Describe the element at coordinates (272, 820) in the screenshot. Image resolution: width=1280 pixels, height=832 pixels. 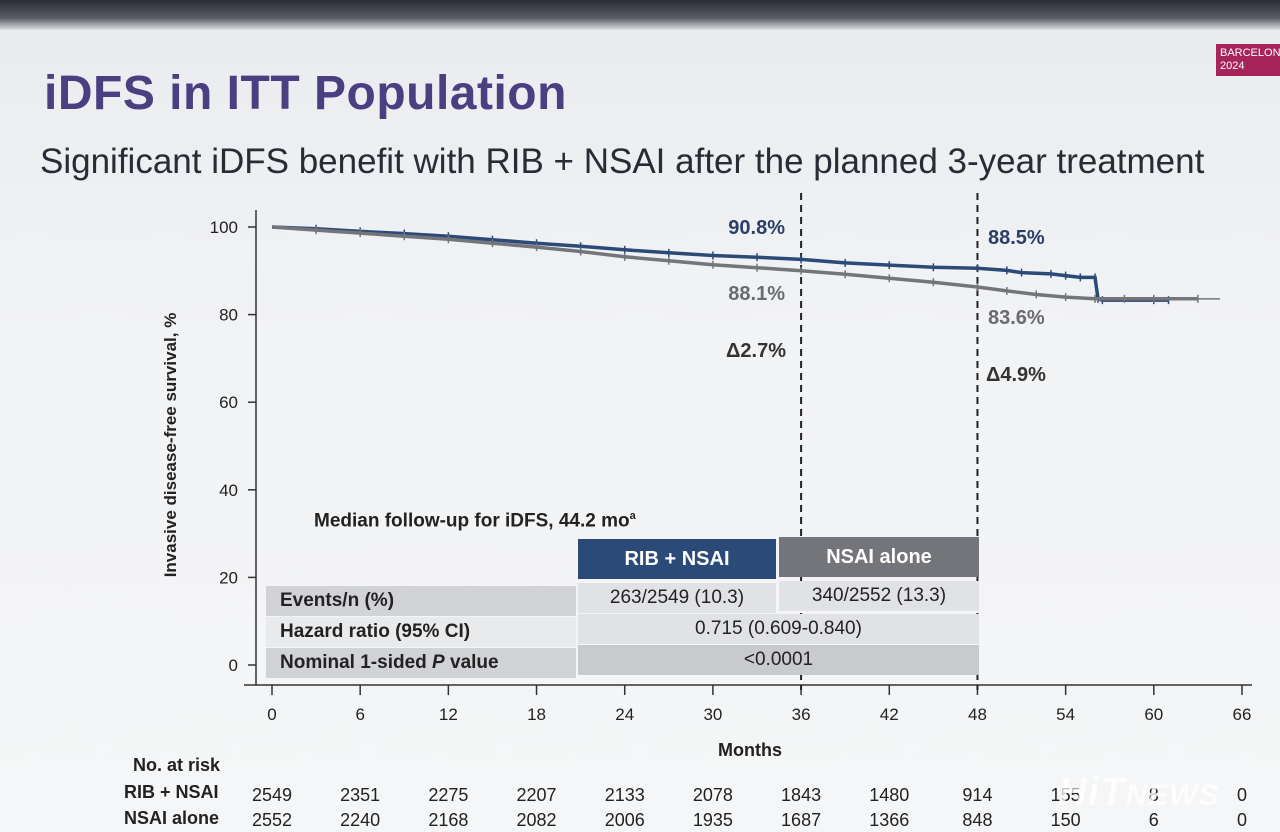
I see `risk-count-nsai: 2552` at that location.